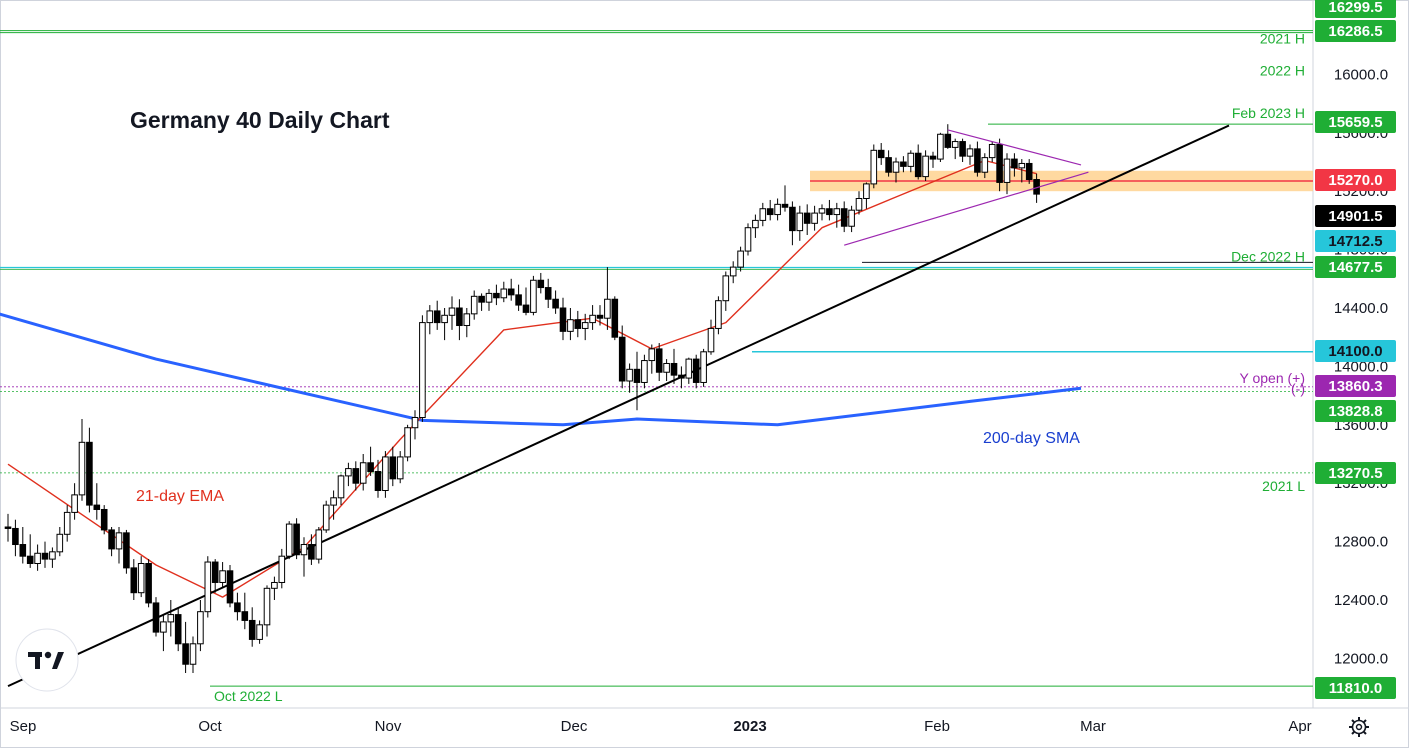 This screenshot has height=748, width=1409. Describe the element at coordinates (1093, 726) in the screenshot. I see `time-tick-label: Mar` at that location.